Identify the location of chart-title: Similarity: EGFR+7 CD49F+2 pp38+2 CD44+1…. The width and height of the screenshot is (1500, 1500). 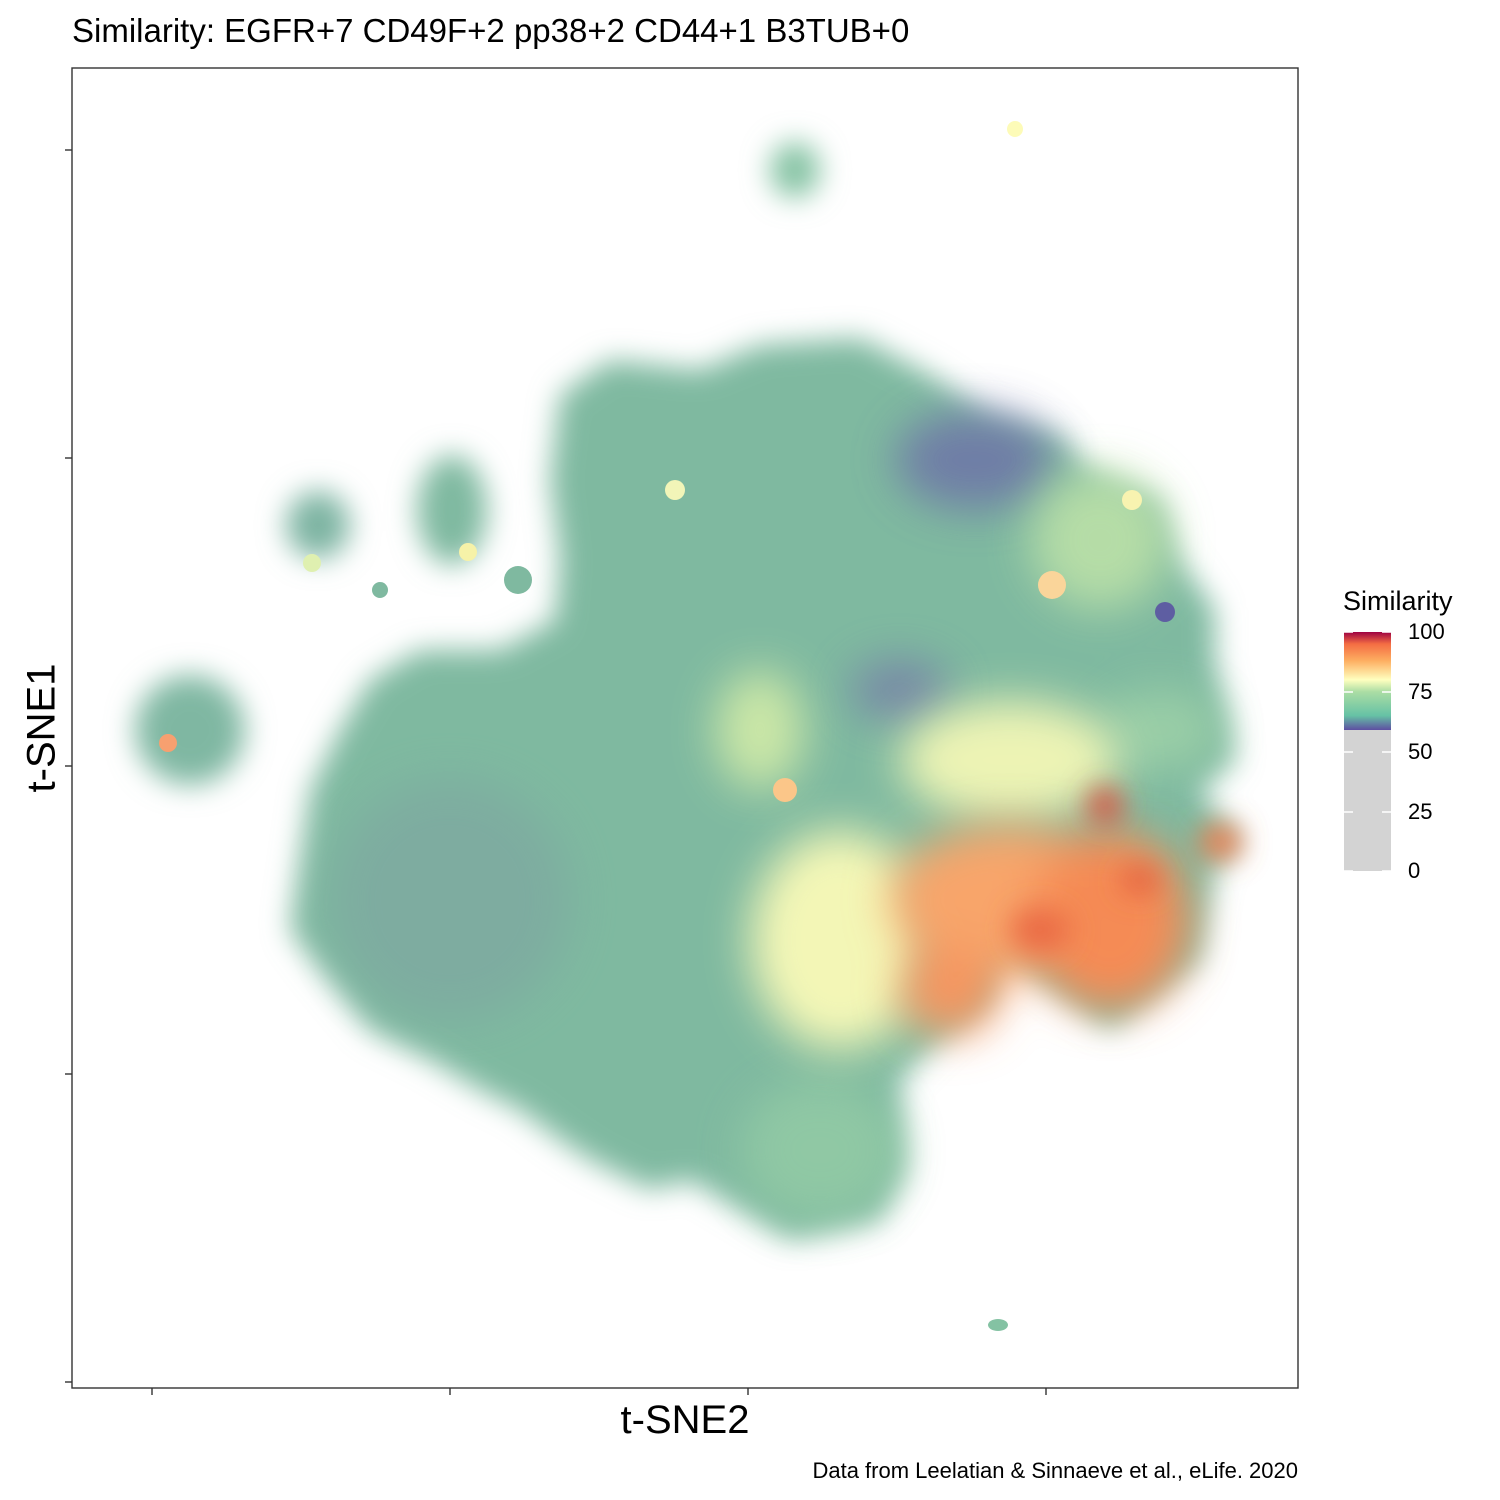
(491, 30).